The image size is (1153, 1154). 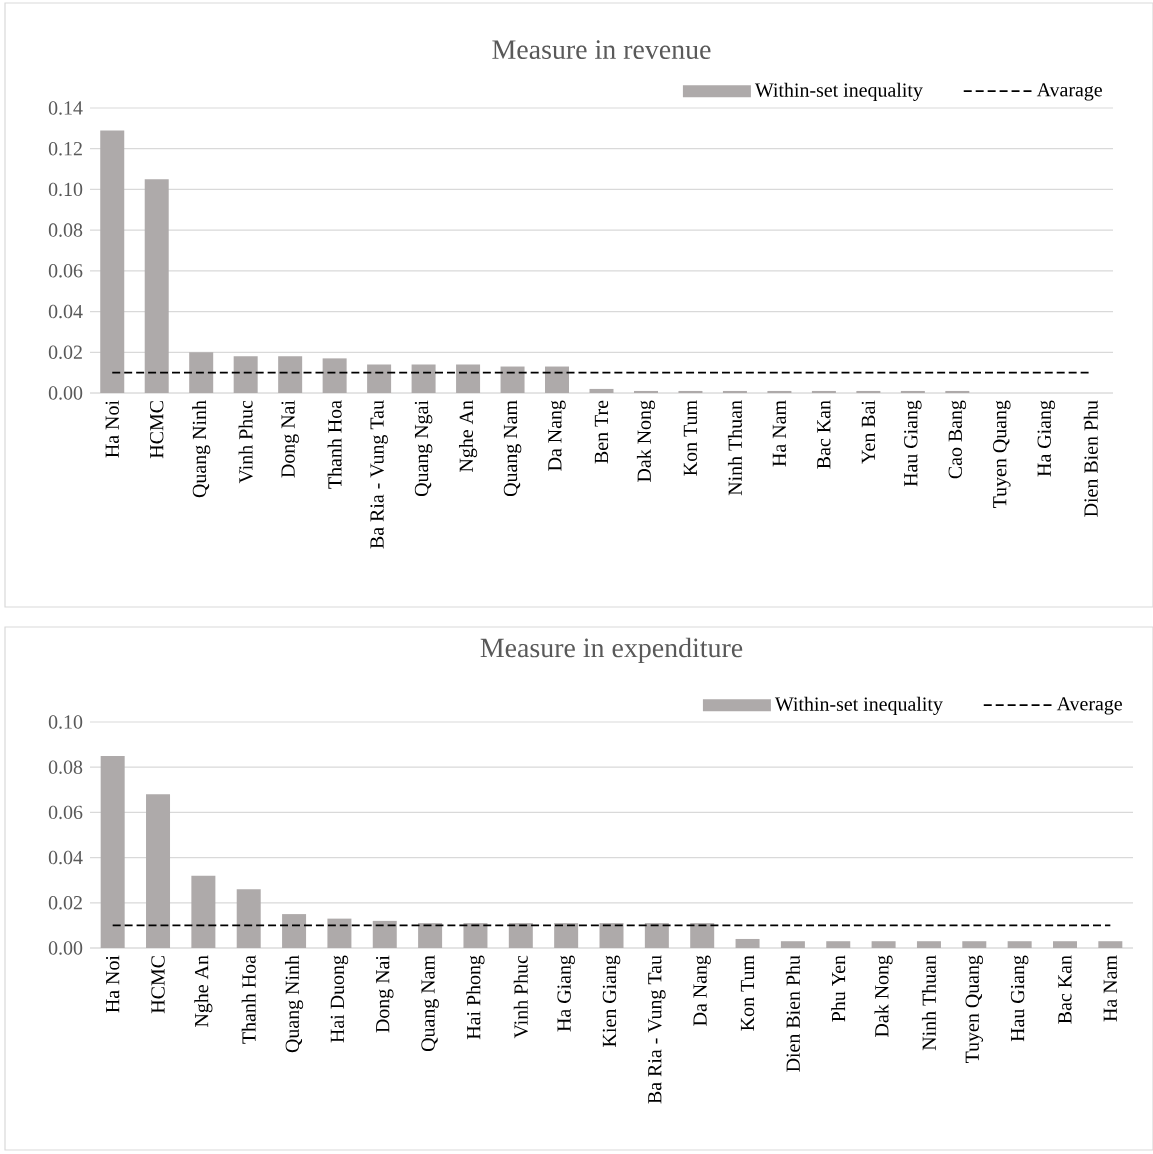 What do you see at coordinates (65, 148) in the screenshot?
I see `y-tick-label: 0.12` at bounding box center [65, 148].